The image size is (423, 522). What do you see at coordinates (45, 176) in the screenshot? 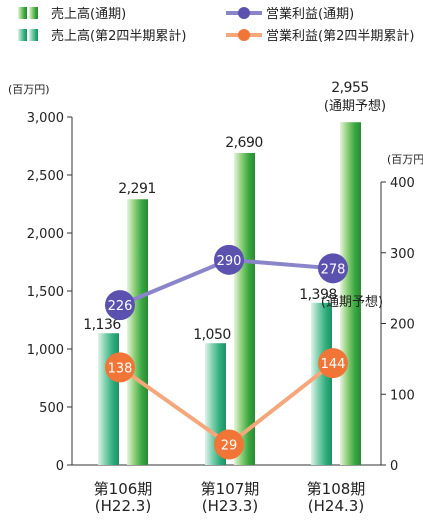
I see `left-tick-label-5: 2,500` at bounding box center [45, 176].